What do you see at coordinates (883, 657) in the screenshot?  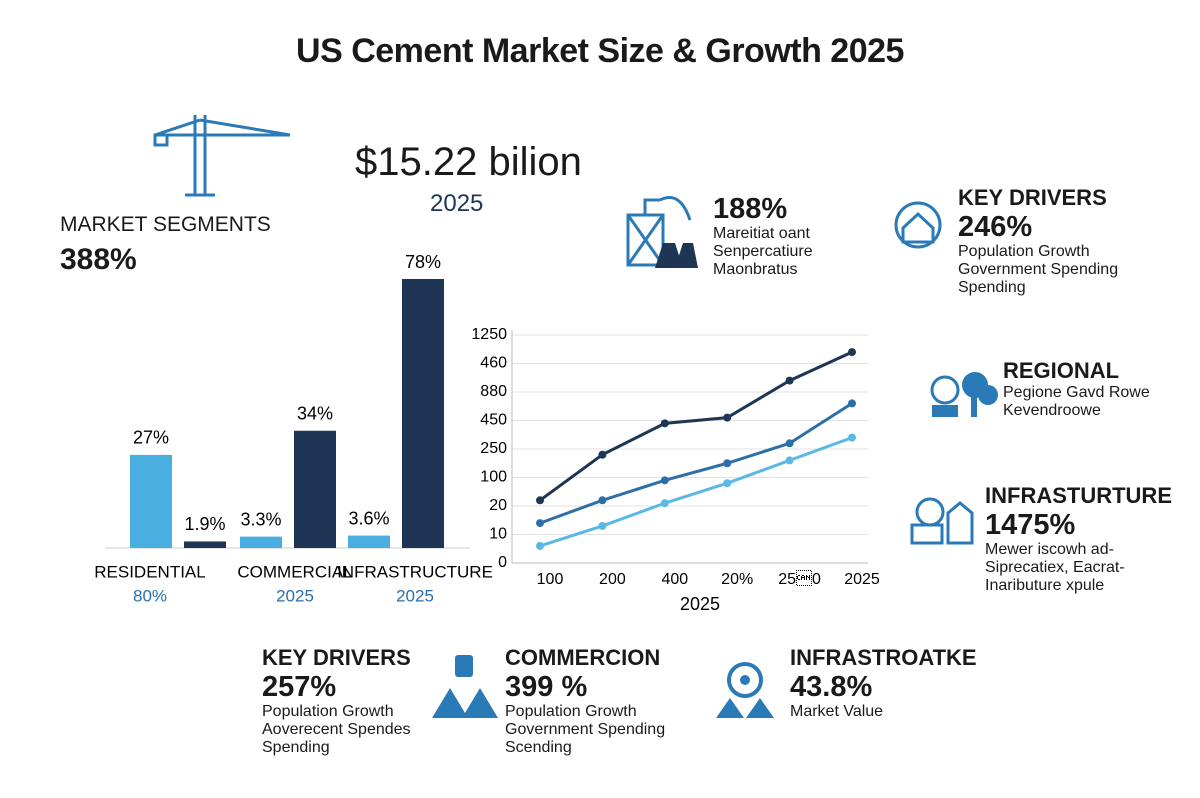 I see `card-title: INFRASTROATKE` at bounding box center [883, 657].